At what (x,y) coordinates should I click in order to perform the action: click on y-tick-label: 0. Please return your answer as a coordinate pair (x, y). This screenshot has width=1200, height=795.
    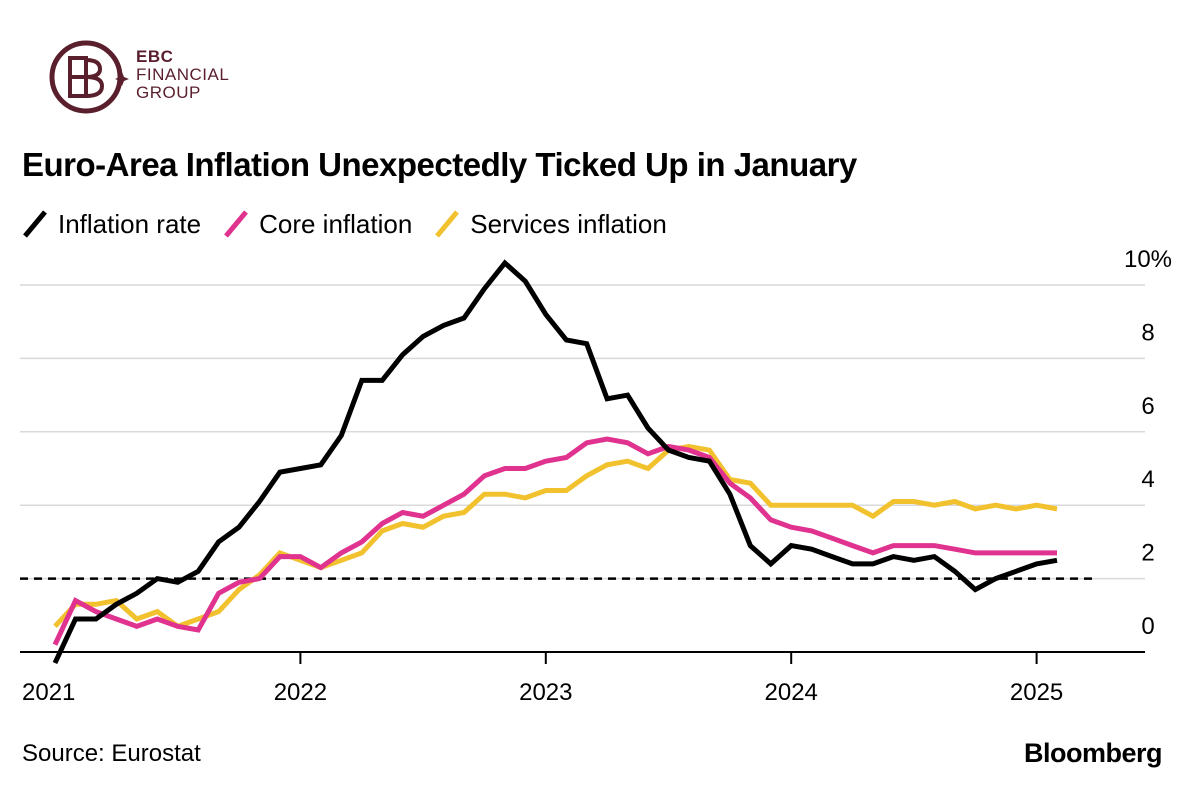
    Looking at the image, I should click on (1147, 626).